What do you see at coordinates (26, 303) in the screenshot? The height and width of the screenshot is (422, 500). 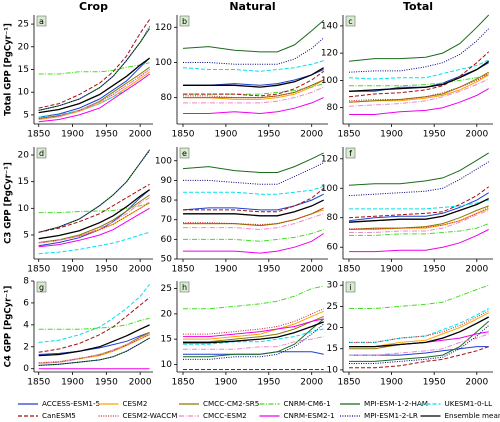 I see `y-tick-label: 6` at bounding box center [26, 303].